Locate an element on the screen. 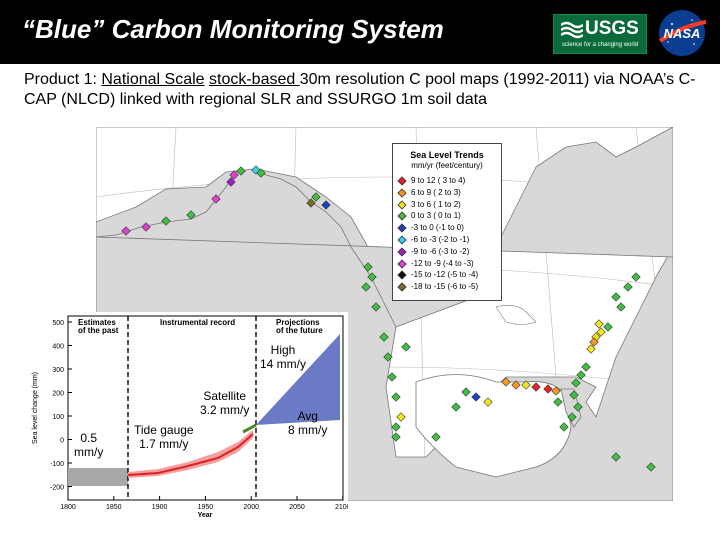 The height and width of the screenshot is (540, 720). legend-subtitle: mm/yr (feet/century) is located at coordinates (447, 165).